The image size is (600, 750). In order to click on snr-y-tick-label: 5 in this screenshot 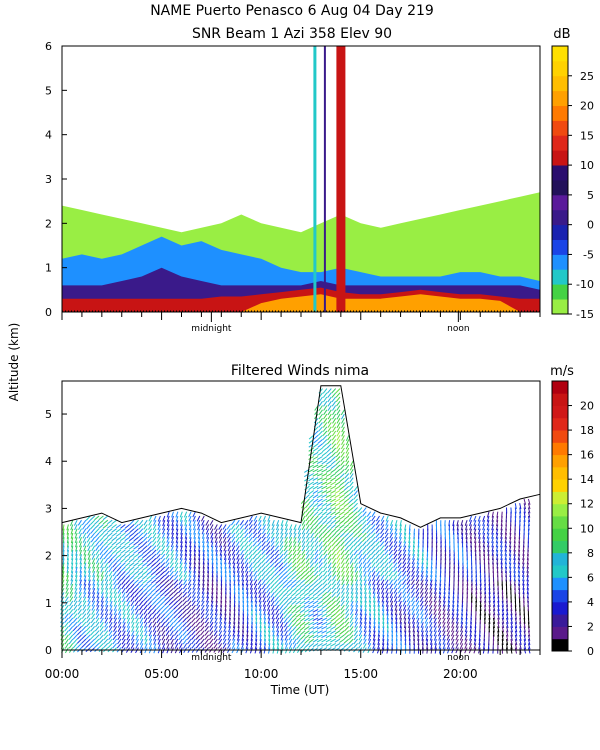, I will do `click(48, 90)`.